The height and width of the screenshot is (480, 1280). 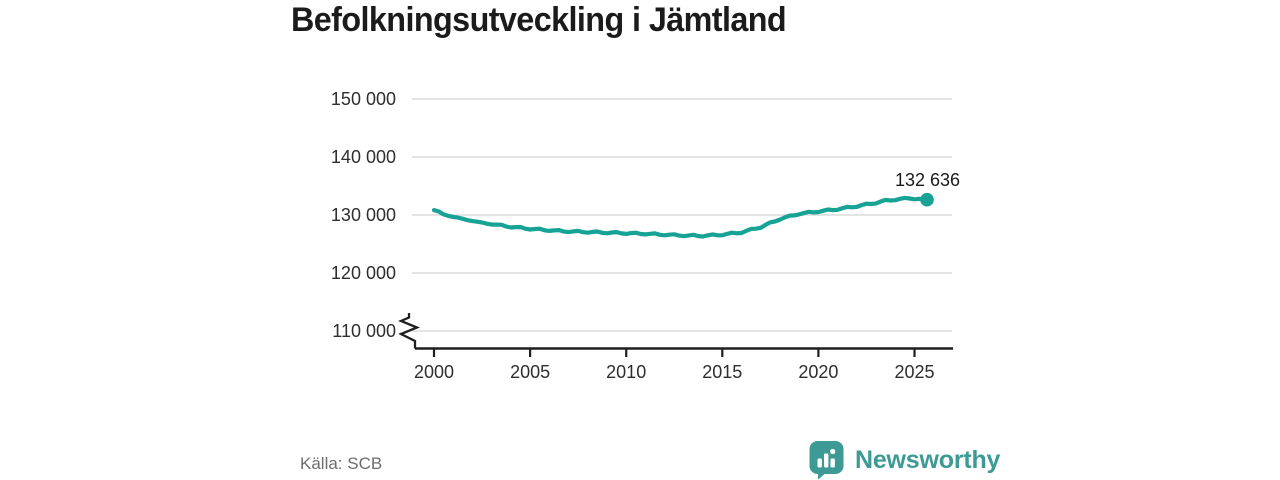 What do you see at coordinates (927, 199) in the screenshot?
I see `last-point-marker` at bounding box center [927, 199].